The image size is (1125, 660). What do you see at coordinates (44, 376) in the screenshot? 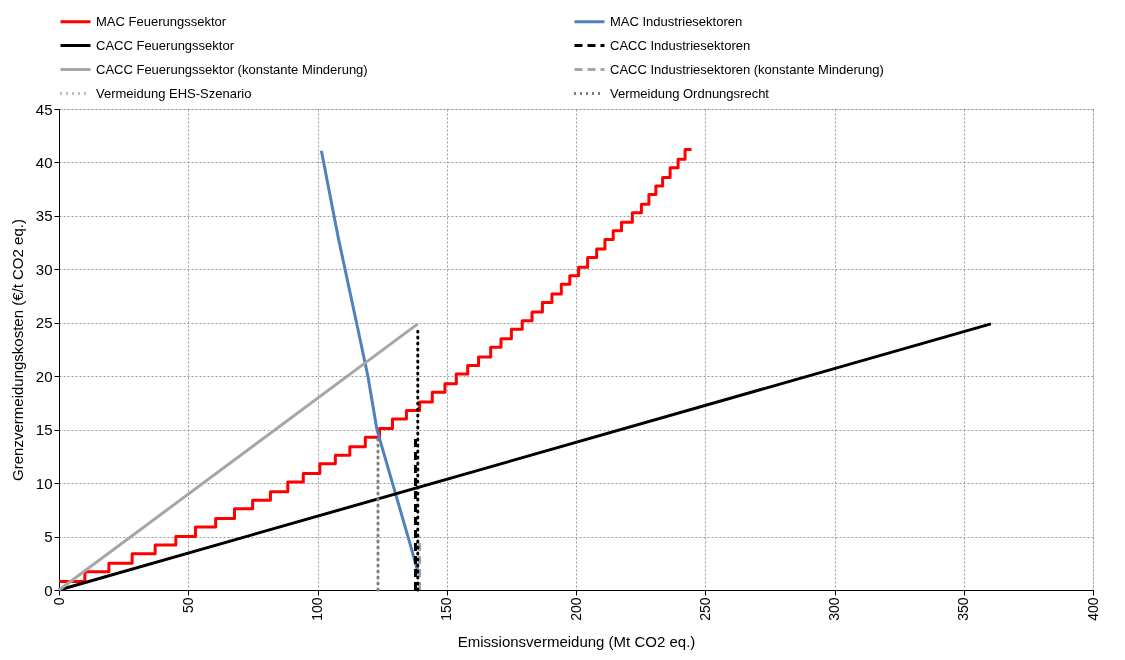
I see `y-tick-label: 20` at bounding box center [44, 376].